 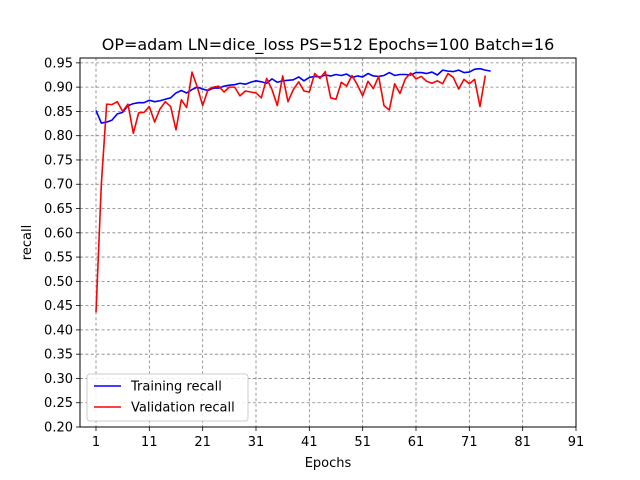 I want to click on y-axis-label: recall, so click(x=27, y=242).